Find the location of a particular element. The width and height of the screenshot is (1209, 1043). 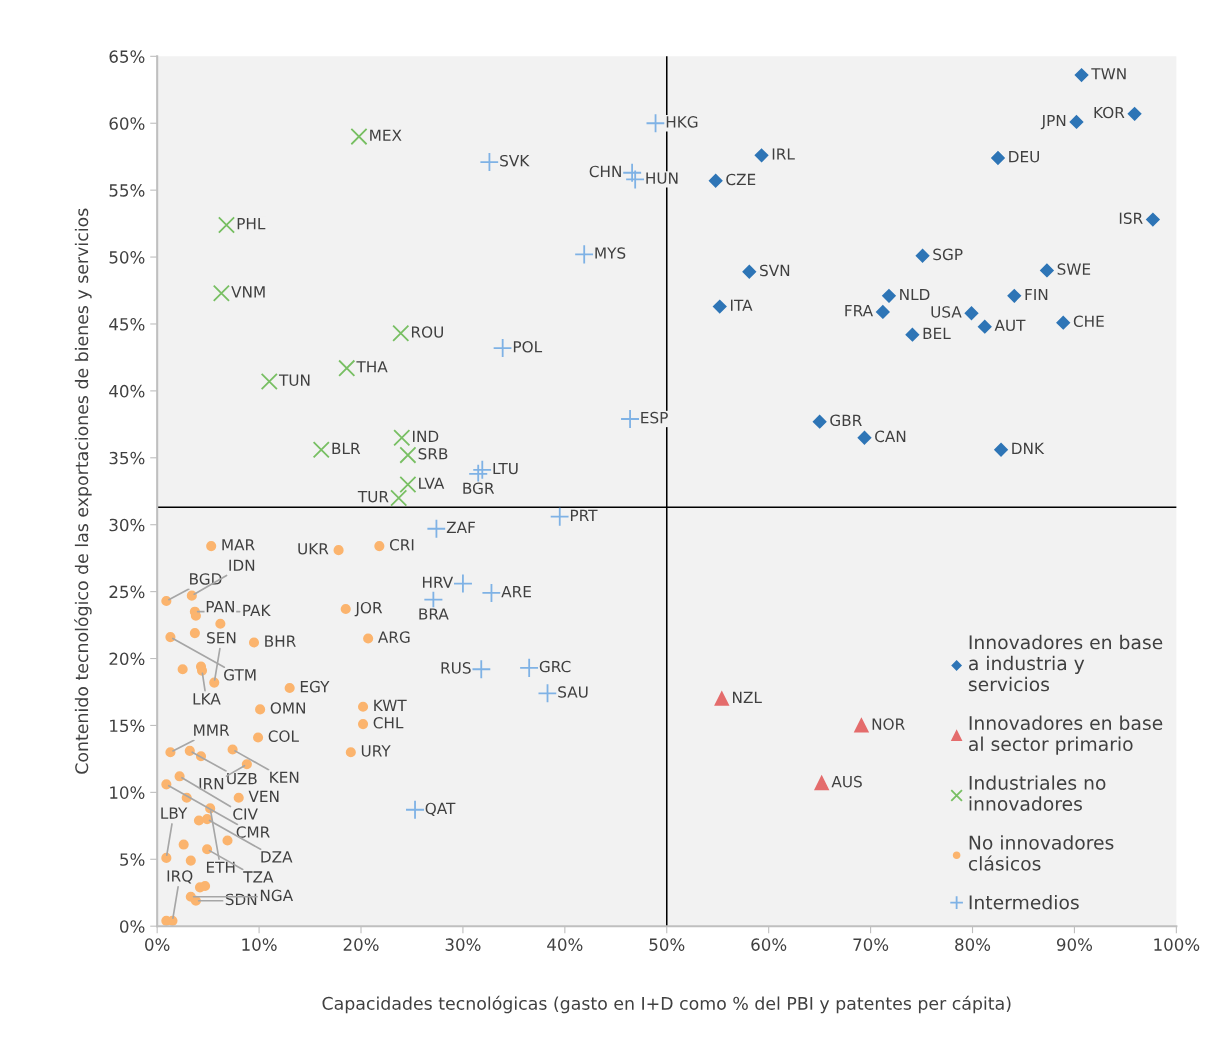

annotation: BRA is located at coordinates (434, 614).